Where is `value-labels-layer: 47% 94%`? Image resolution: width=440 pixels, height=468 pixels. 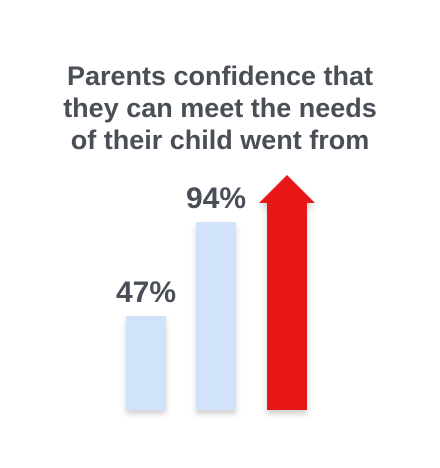
value-labels-layer: 47% 94% is located at coordinates (181, 245).